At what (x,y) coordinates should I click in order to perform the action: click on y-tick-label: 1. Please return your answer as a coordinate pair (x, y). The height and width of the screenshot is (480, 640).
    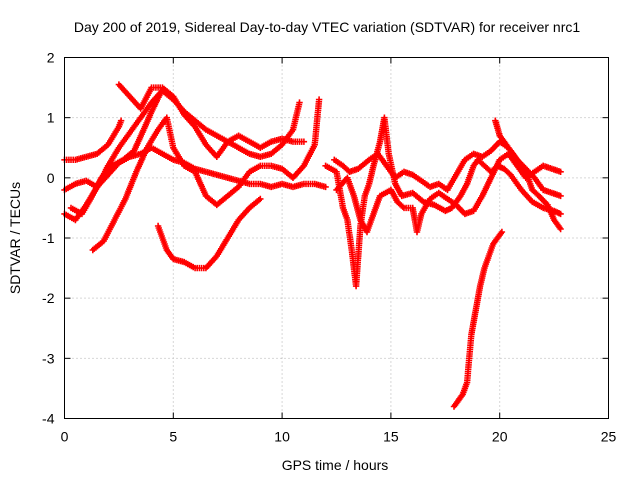
    Looking at the image, I should click on (51, 118).